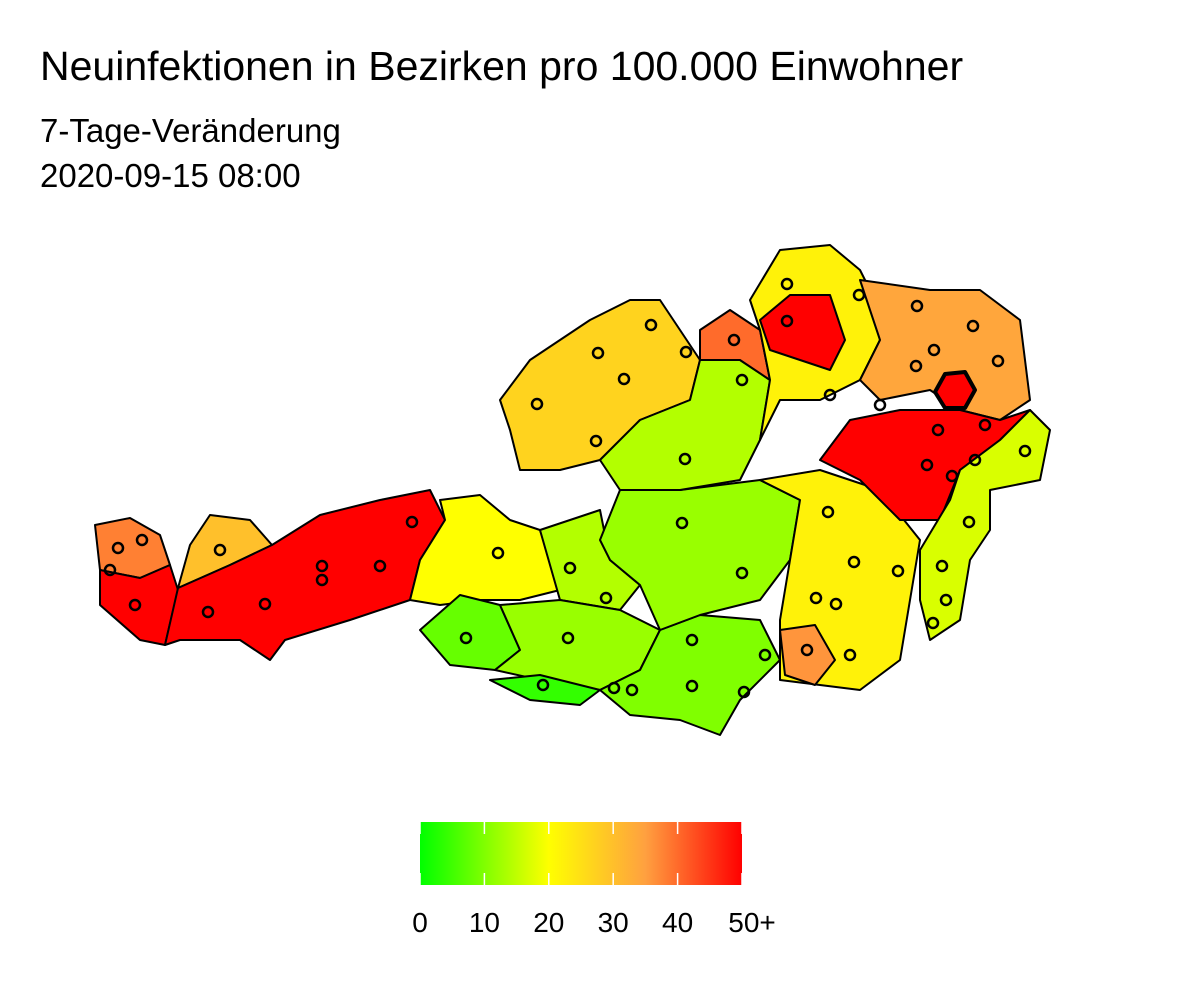  What do you see at coordinates (752, 922) in the screenshot?
I see `legend-tick-label: 50+` at bounding box center [752, 922].